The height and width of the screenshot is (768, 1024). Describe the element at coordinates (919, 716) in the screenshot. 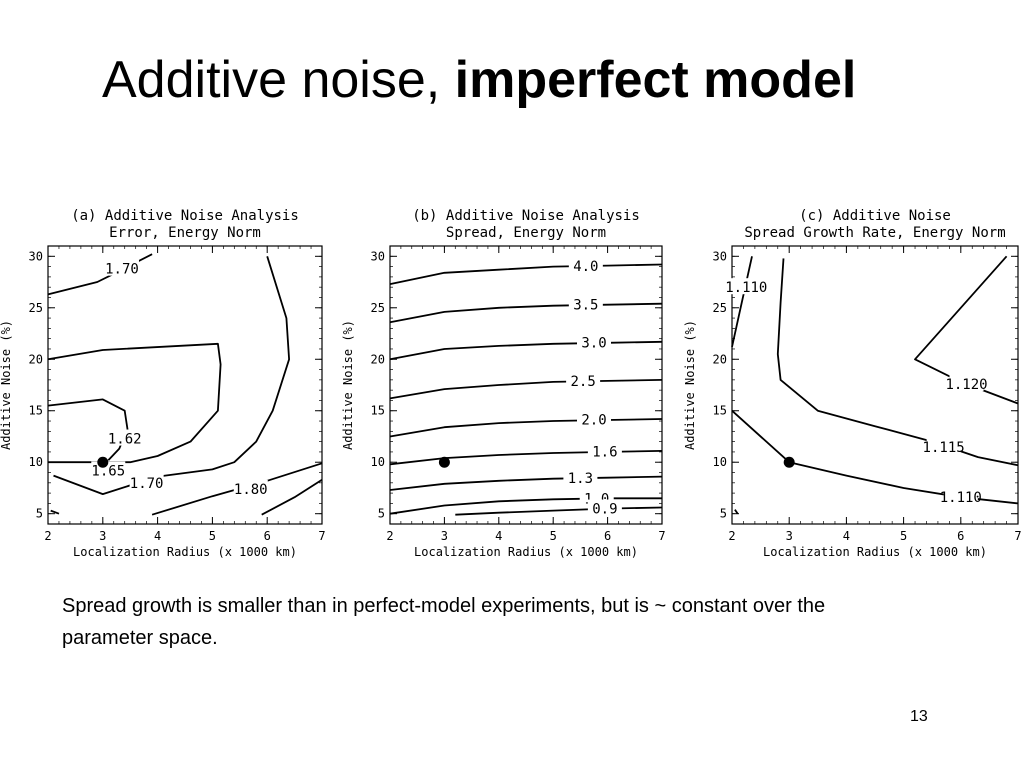

I see `page-number: 13` at that location.